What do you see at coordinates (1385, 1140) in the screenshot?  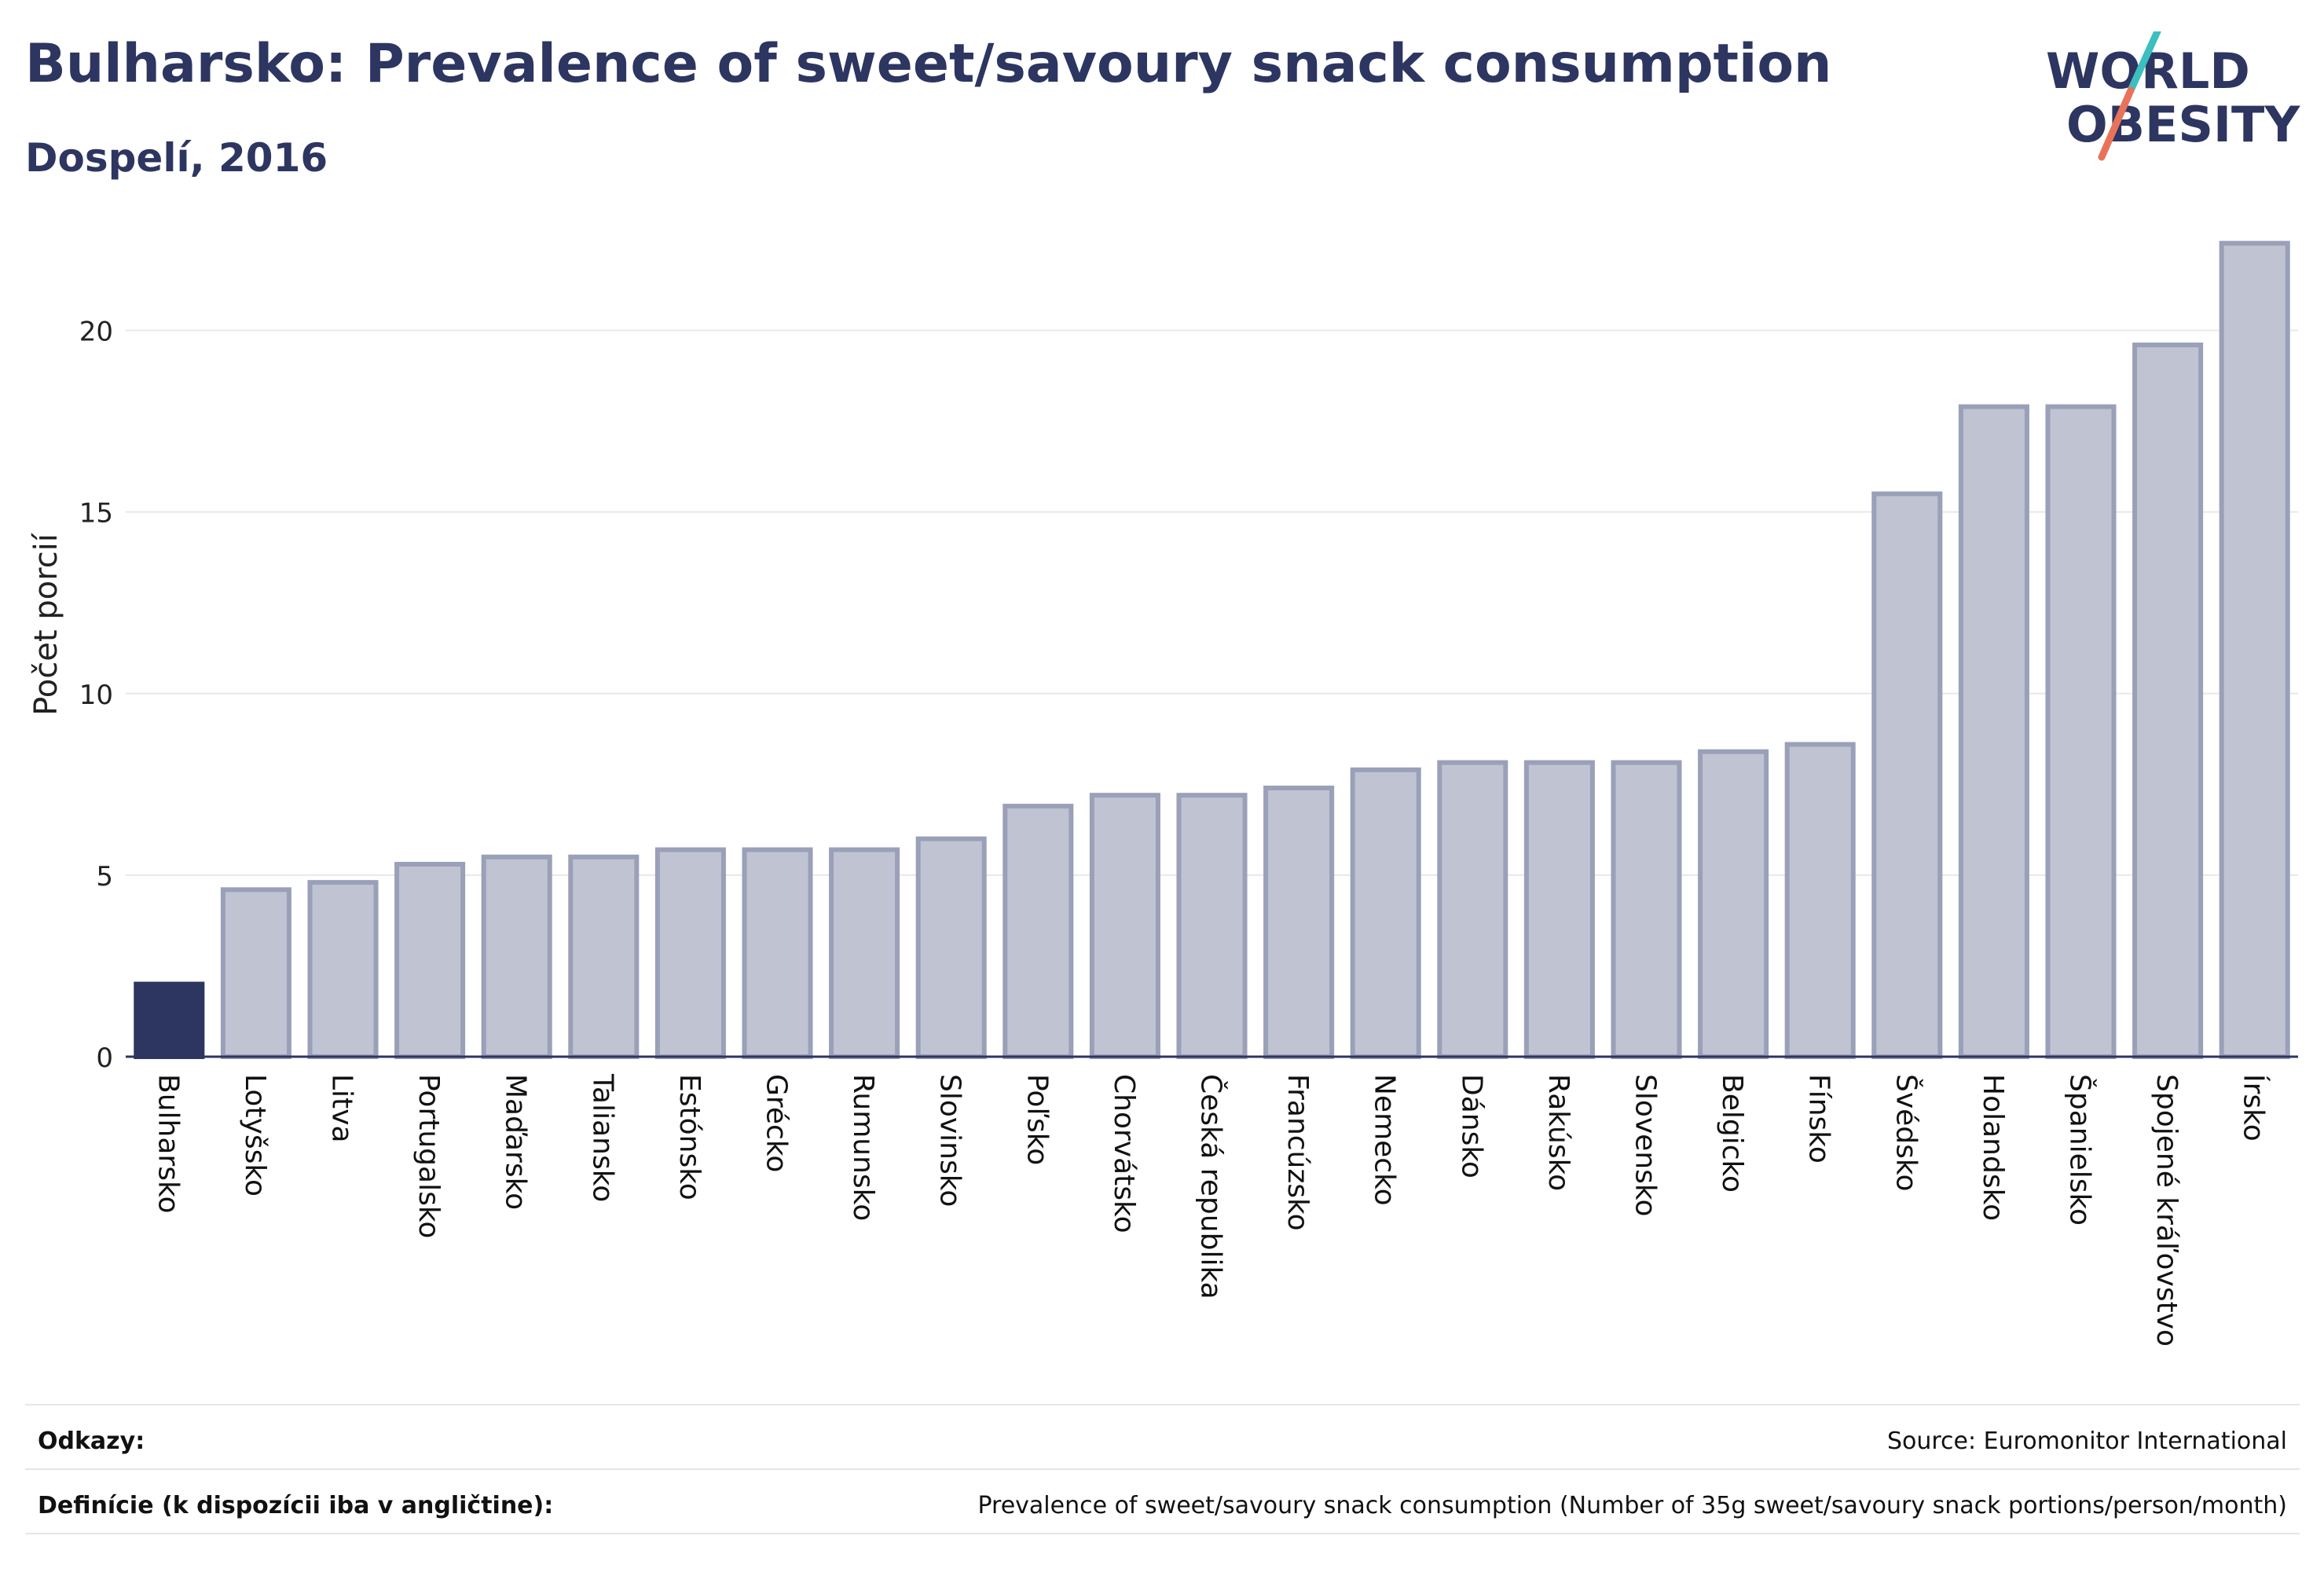 I see `x-tick-label: Nemecko` at bounding box center [1385, 1140].